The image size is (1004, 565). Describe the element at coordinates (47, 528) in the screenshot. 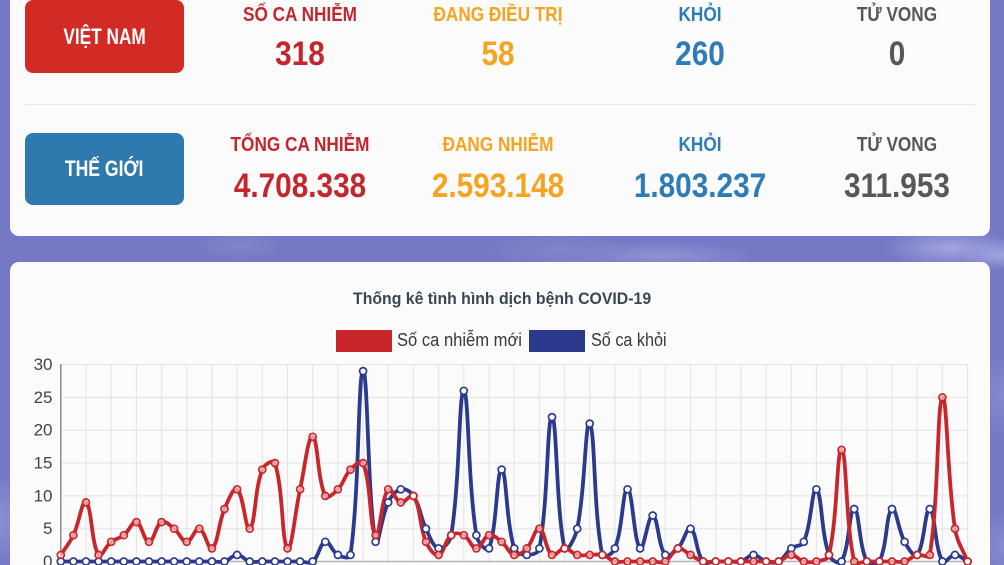

I see `svg-text: 5` at that location.